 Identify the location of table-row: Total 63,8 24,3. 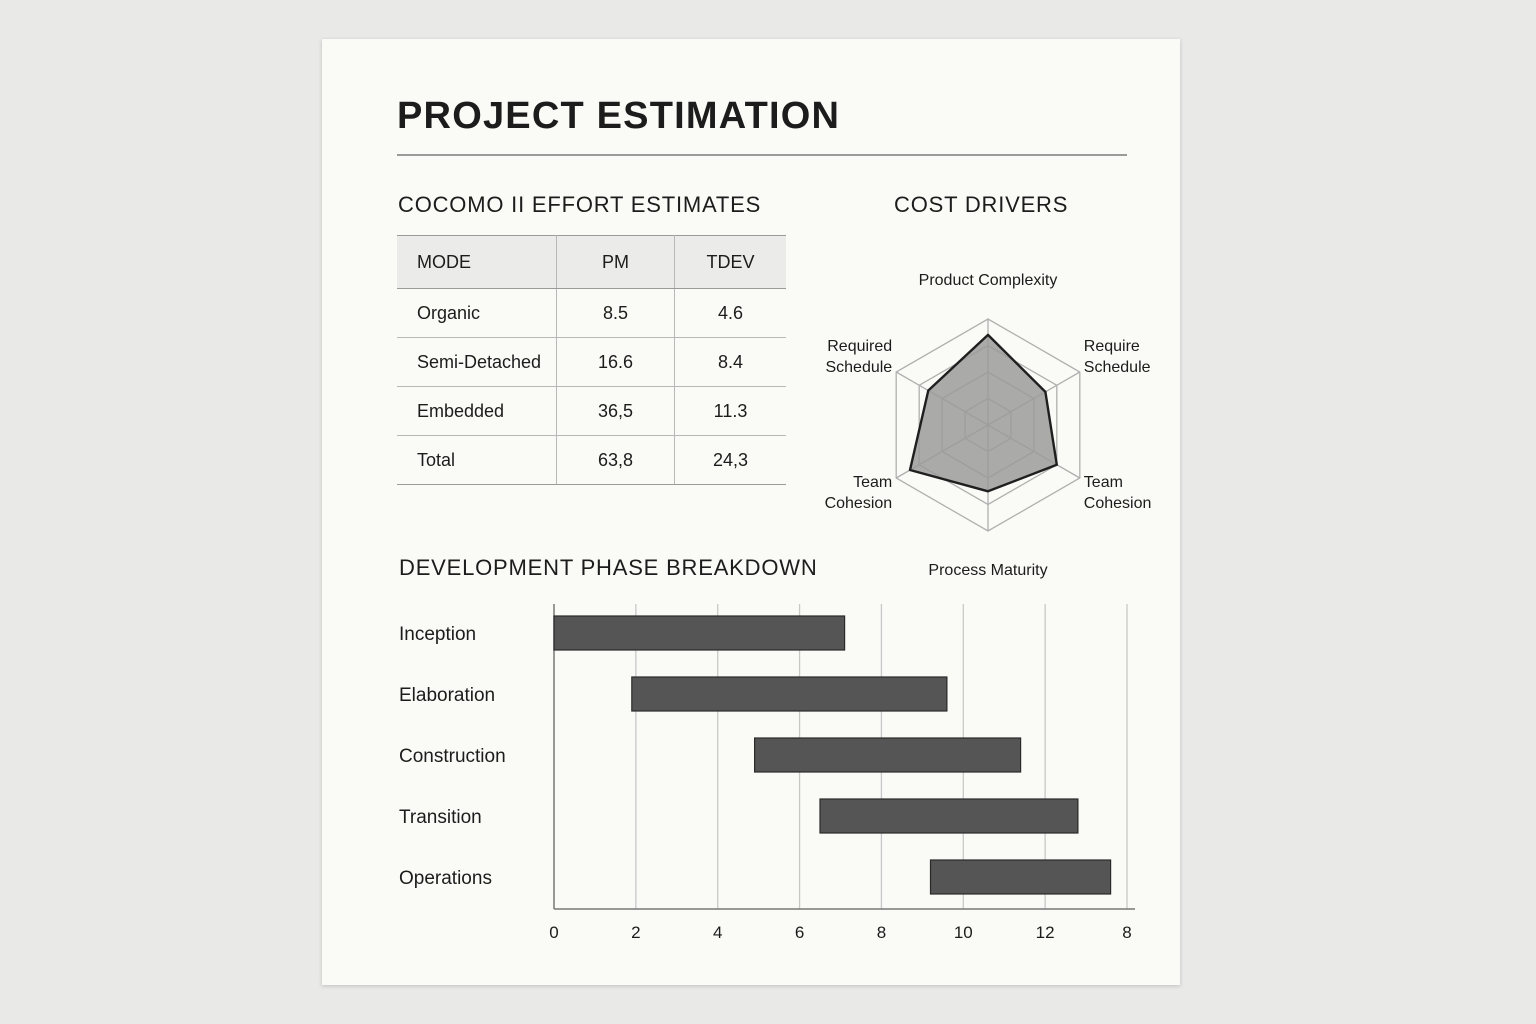
(591, 460).